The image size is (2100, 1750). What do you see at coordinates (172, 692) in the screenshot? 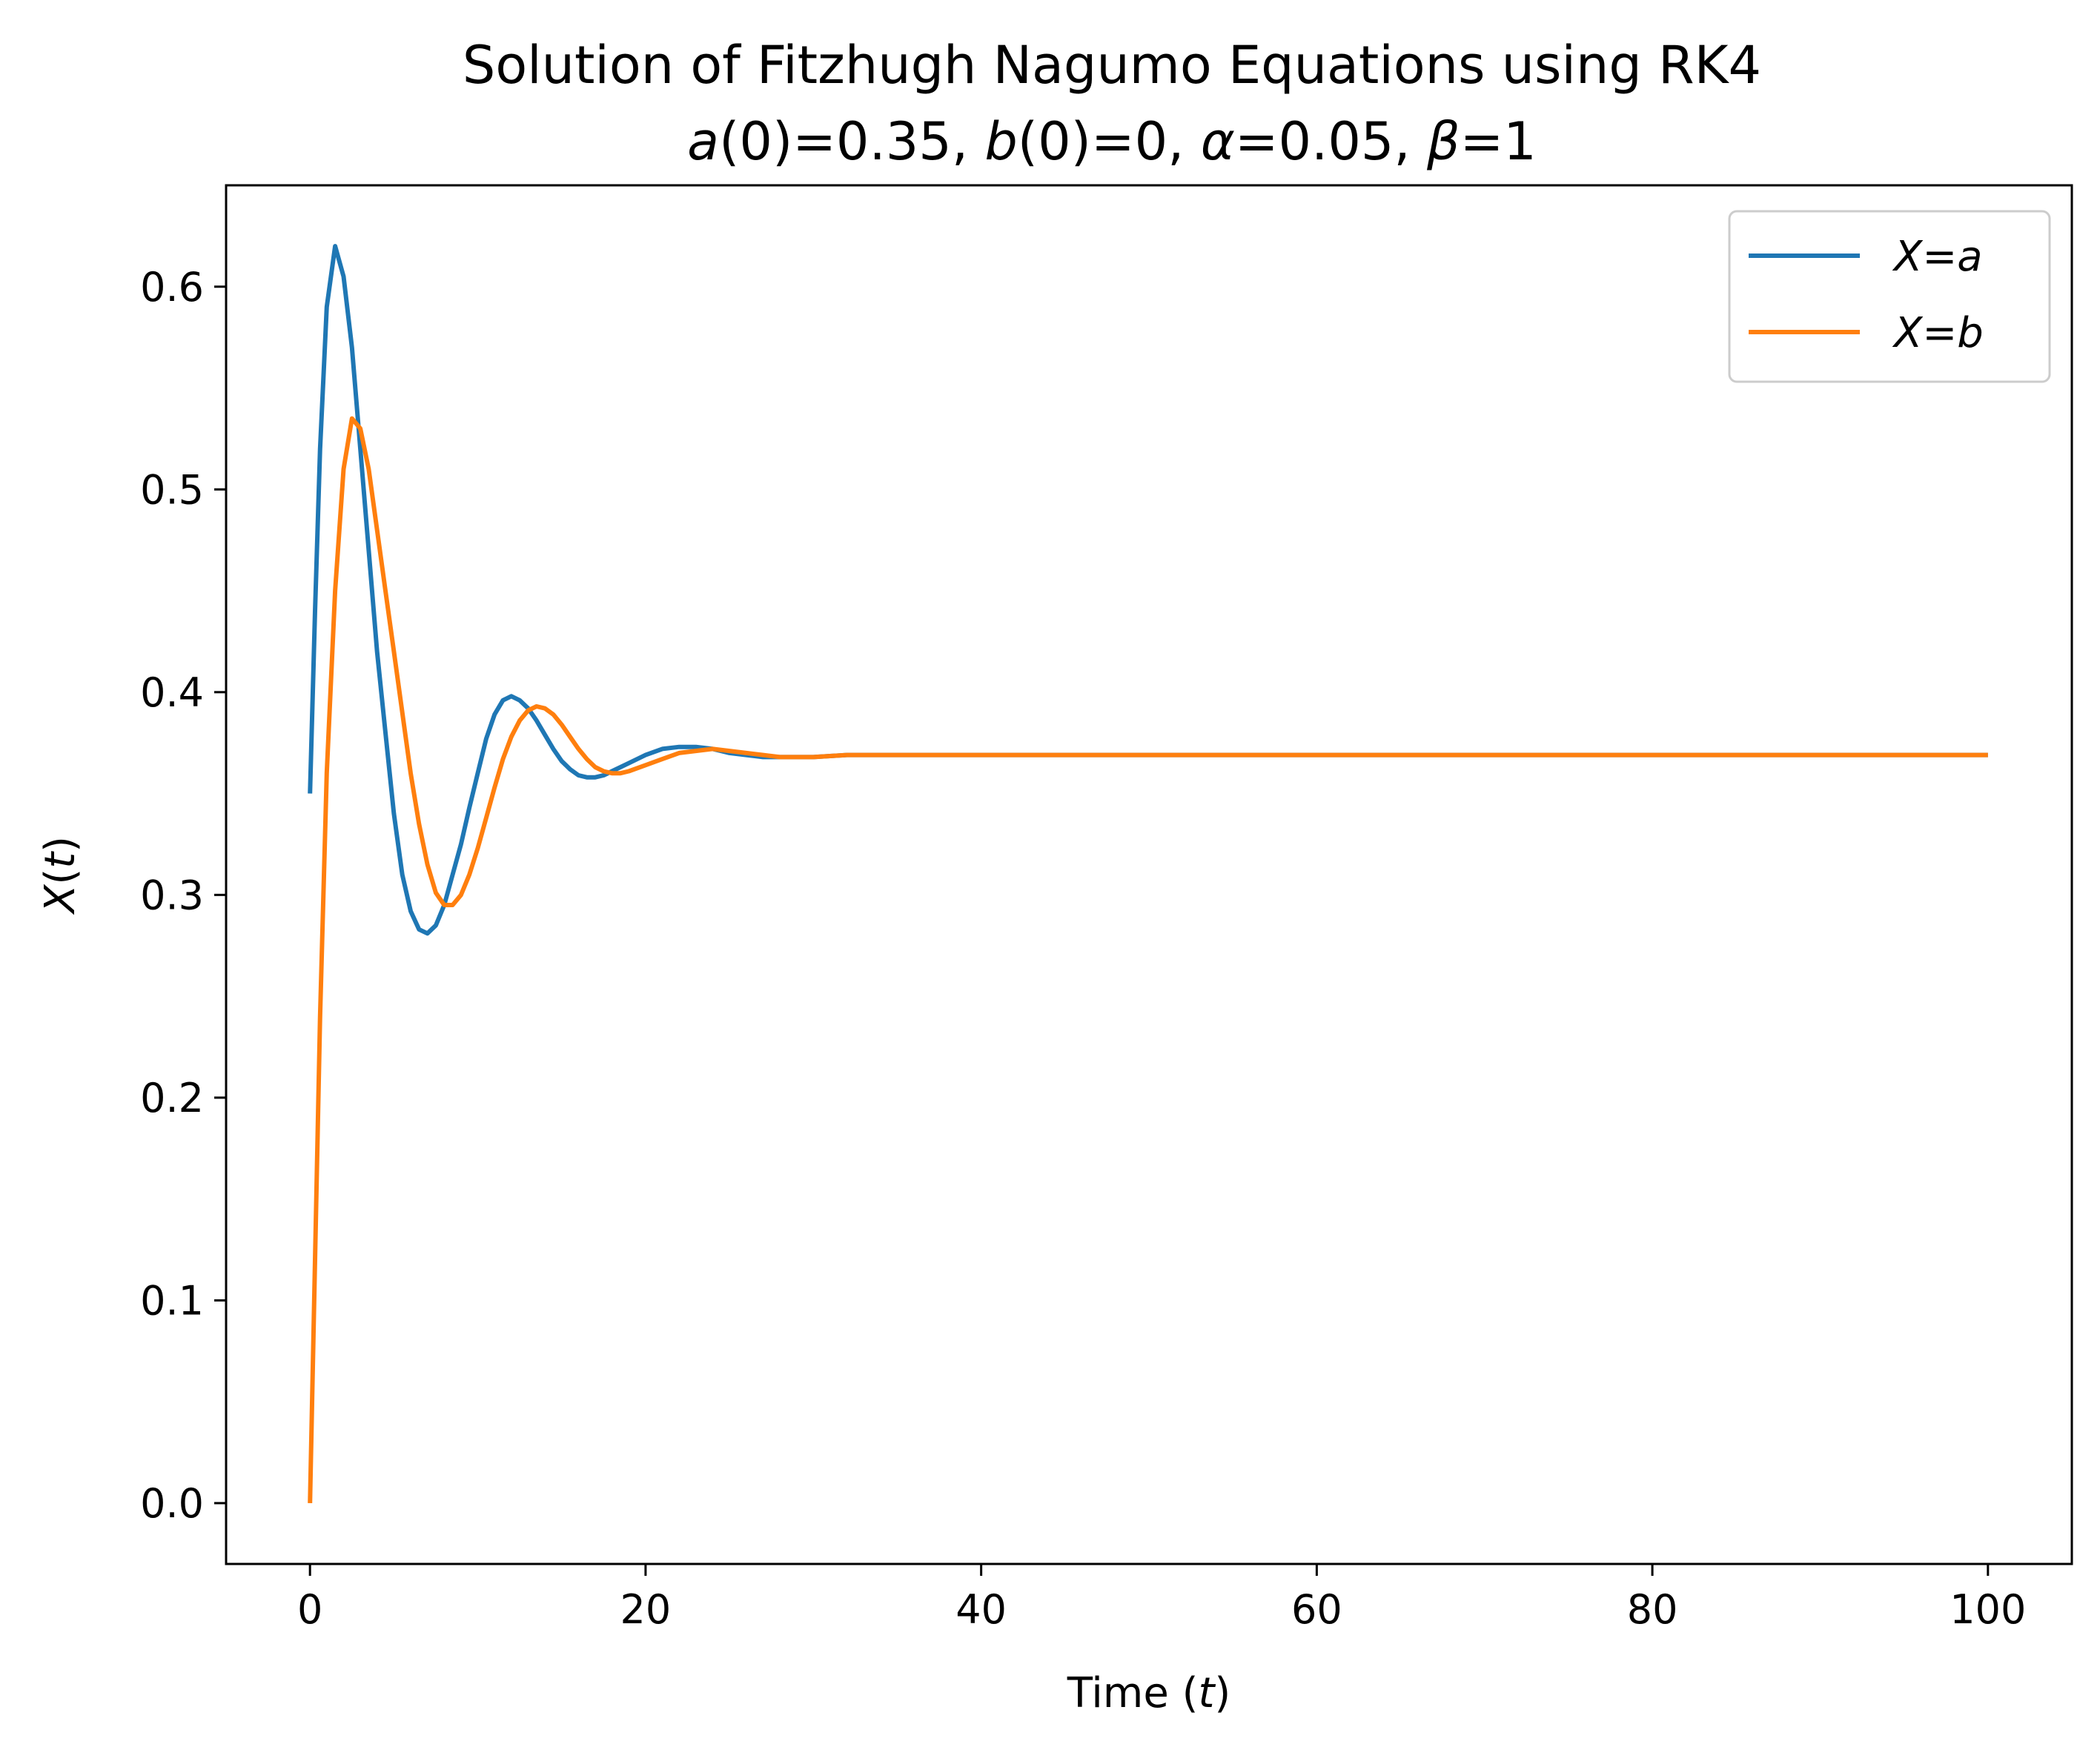
I see `y-tick-label: 0.4` at bounding box center [172, 692].